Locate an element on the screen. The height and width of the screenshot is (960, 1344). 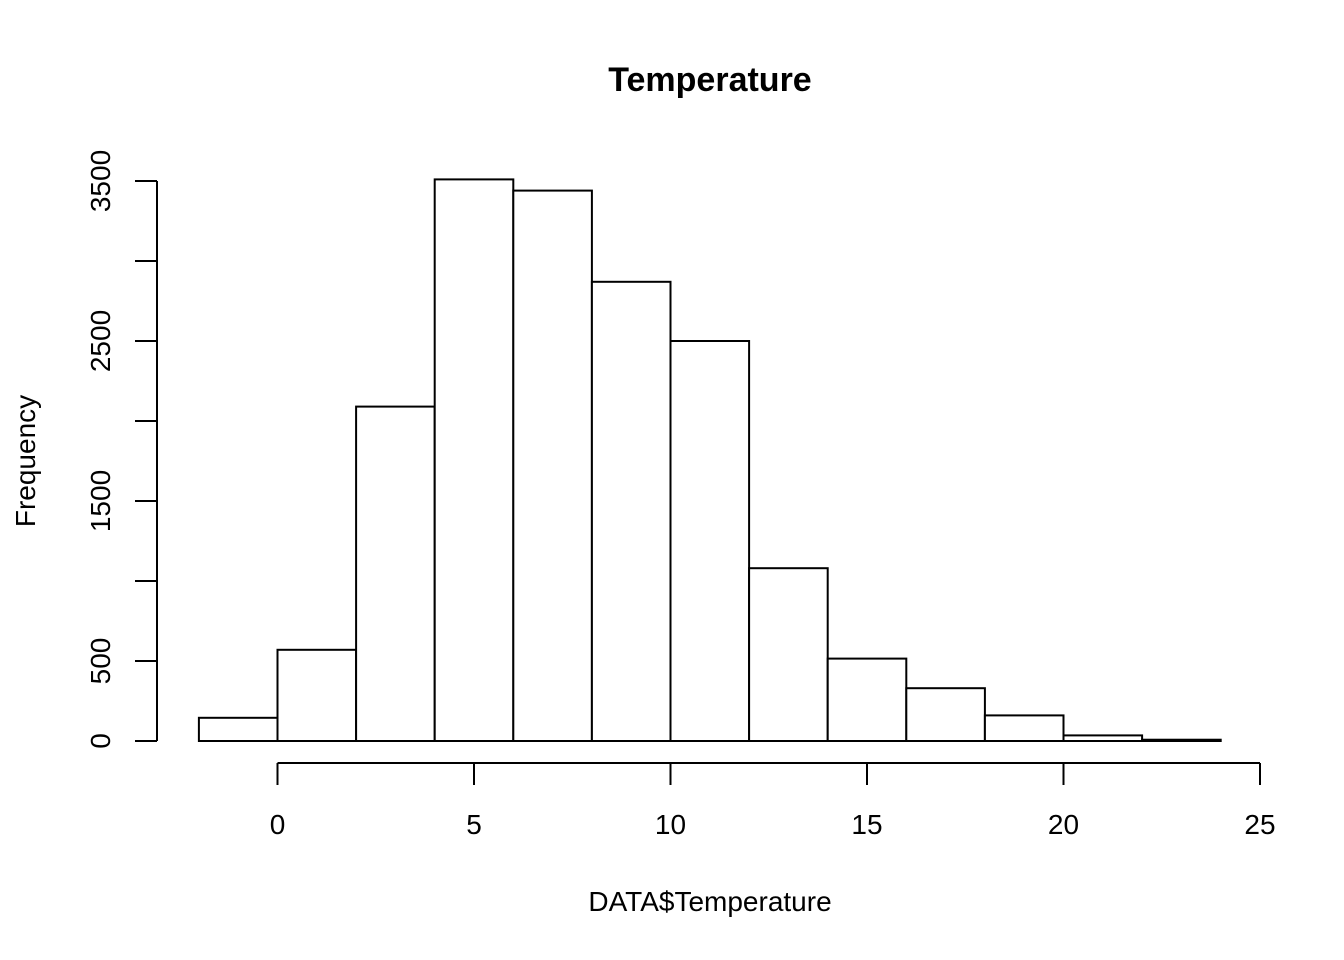
x-axis-label: DATA$Temperature is located at coordinates (709, 901).